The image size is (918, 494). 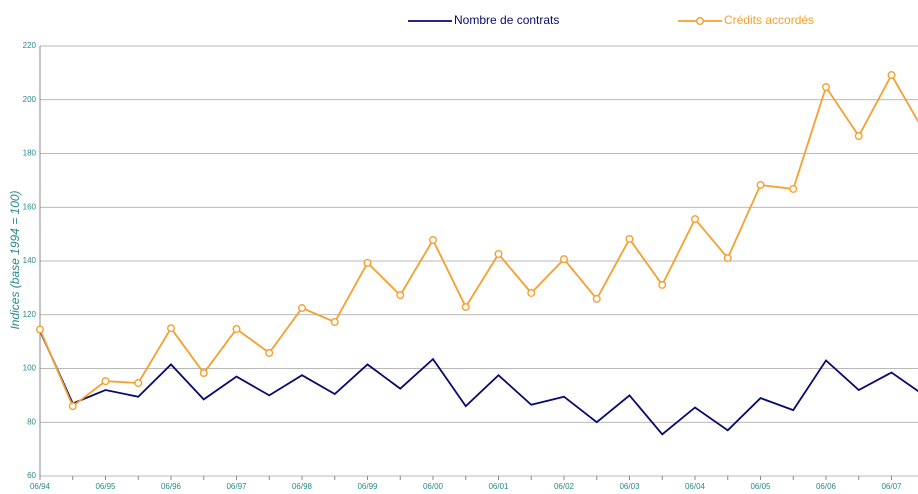 What do you see at coordinates (30, 260) in the screenshot?
I see `y-tick-label: 140` at bounding box center [30, 260].